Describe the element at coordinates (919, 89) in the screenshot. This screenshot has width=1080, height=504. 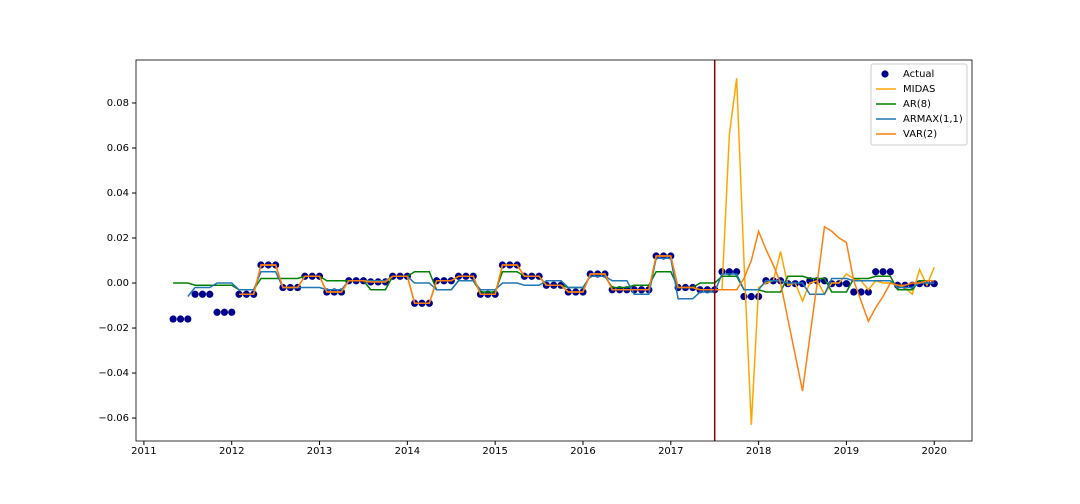
I see `legend-label: MIDAS` at that location.